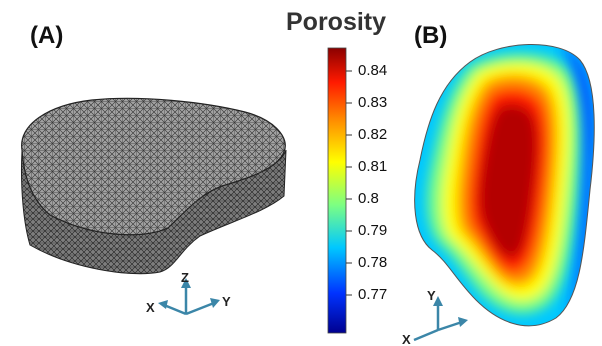  Describe the element at coordinates (47, 35) in the screenshot. I see `panel-label-a: (A)` at that location.